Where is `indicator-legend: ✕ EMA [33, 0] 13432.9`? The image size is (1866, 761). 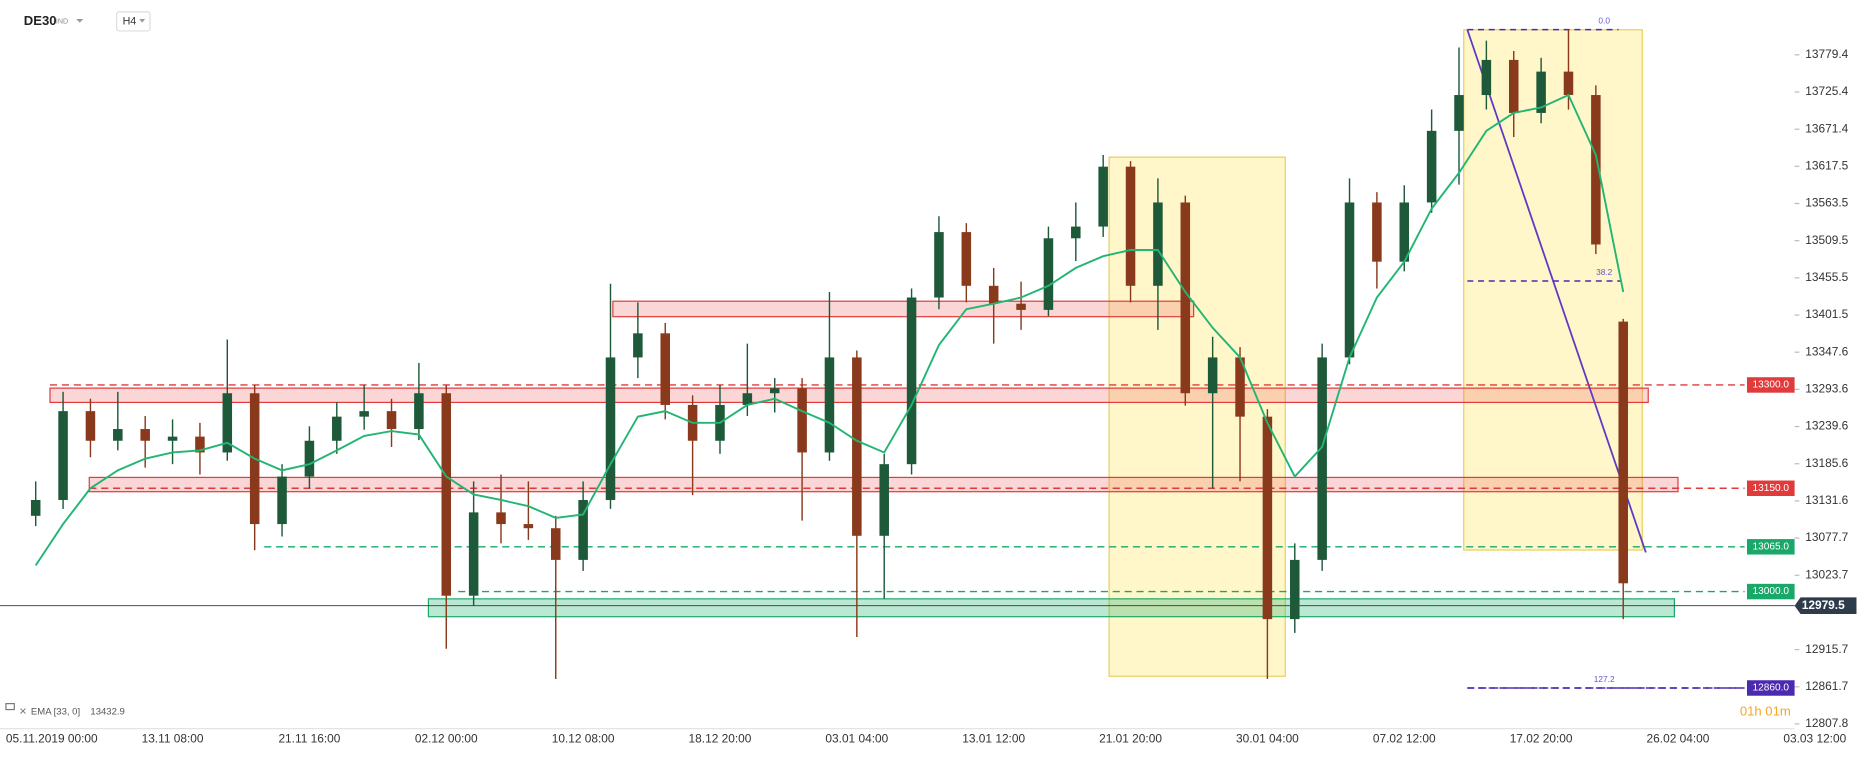 indicator-legend: ✕ EMA [33, 0] 13432.9 is located at coordinates (65, 710).